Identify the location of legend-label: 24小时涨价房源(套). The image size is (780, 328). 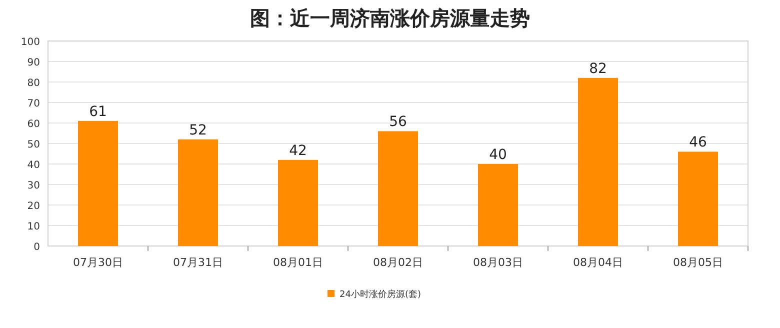
(380, 294).